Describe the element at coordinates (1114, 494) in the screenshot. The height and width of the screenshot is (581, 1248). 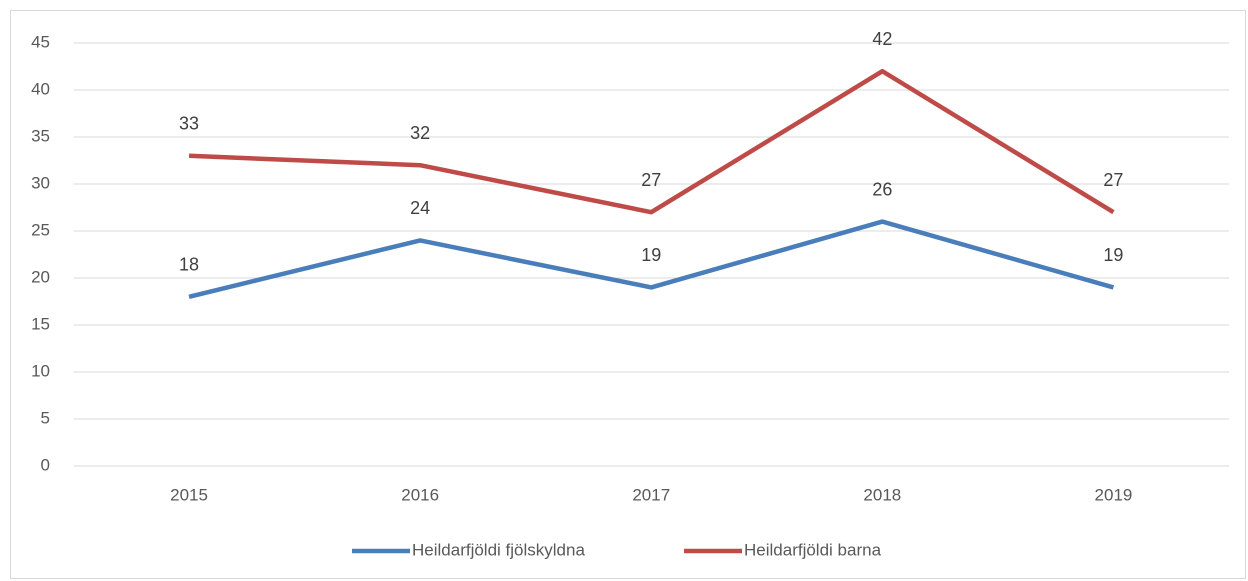
I see `x-tick-label: 2019` at that location.